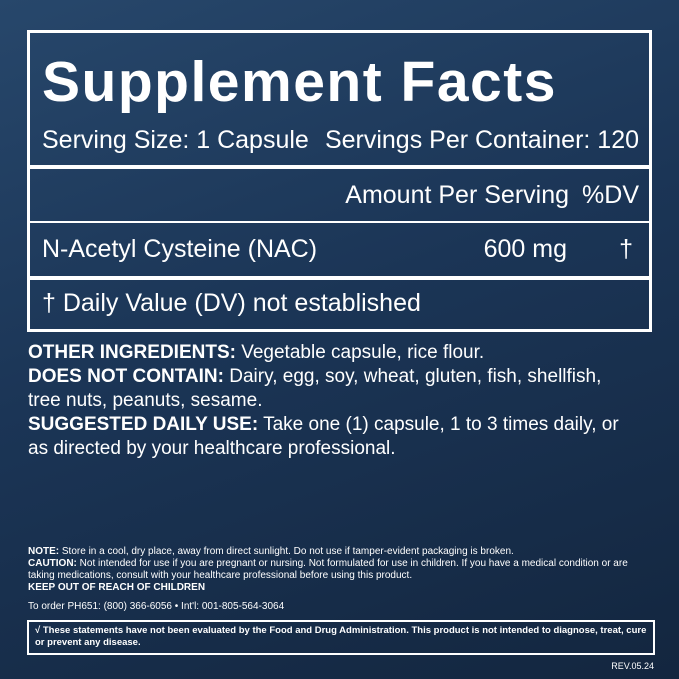  Describe the element at coordinates (126, 376) in the screenshot. I see `label: DOES NOT CONTAIN:` at that location.